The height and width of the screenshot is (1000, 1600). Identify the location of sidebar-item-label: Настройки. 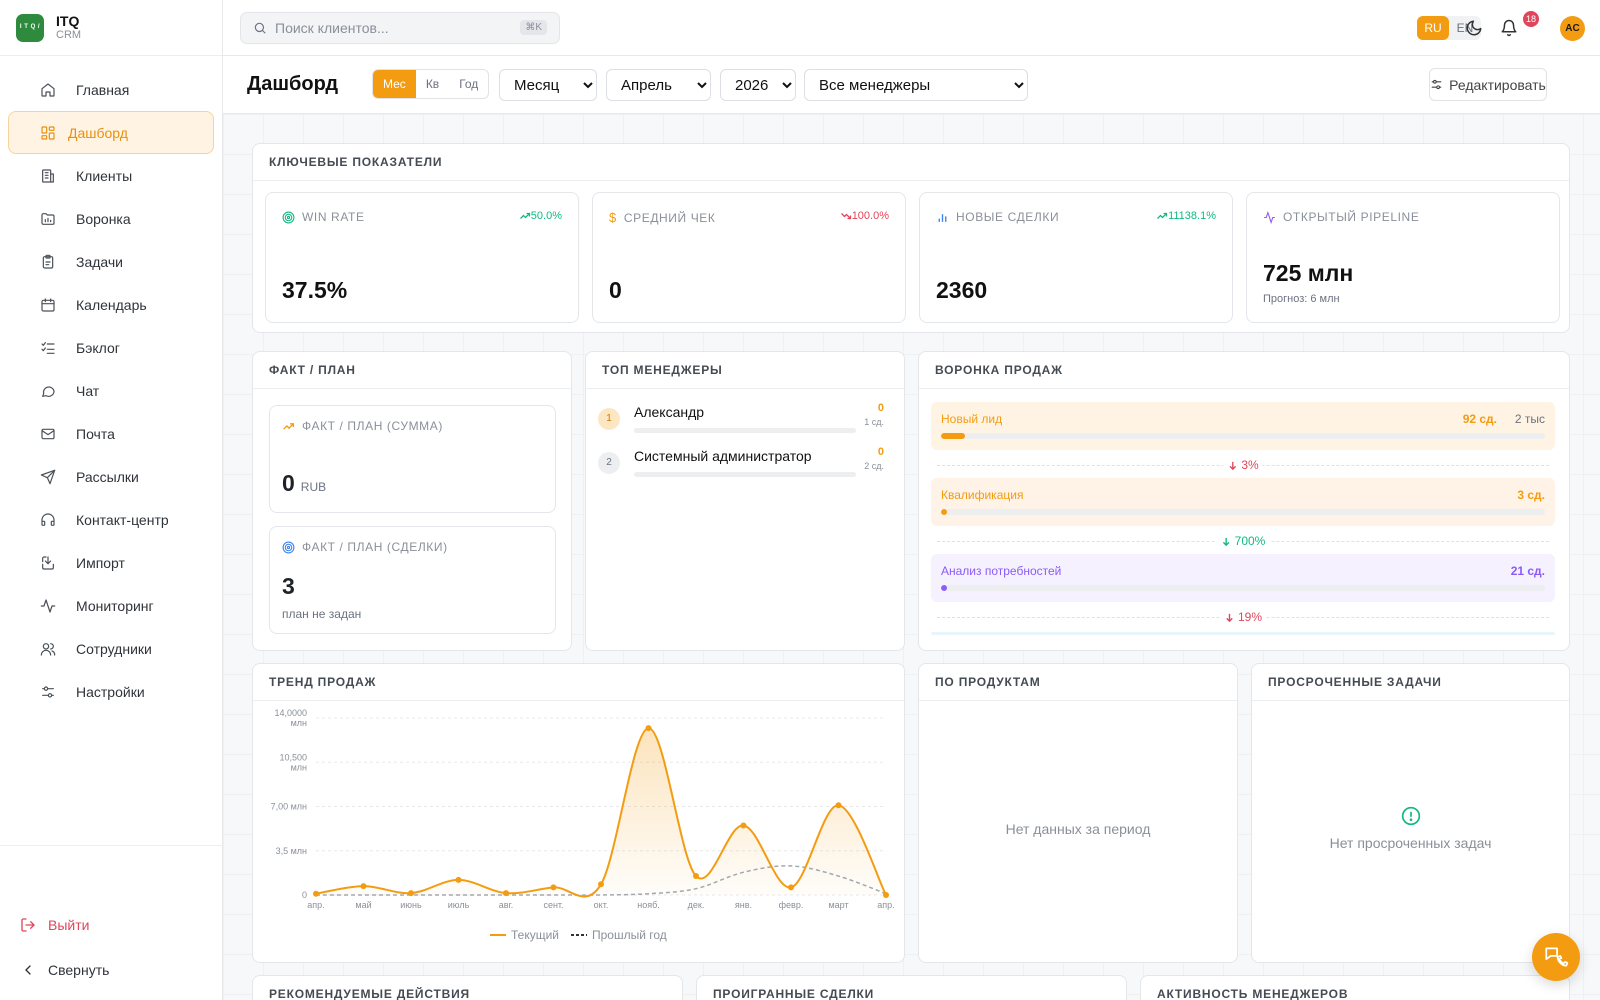
(110, 692).